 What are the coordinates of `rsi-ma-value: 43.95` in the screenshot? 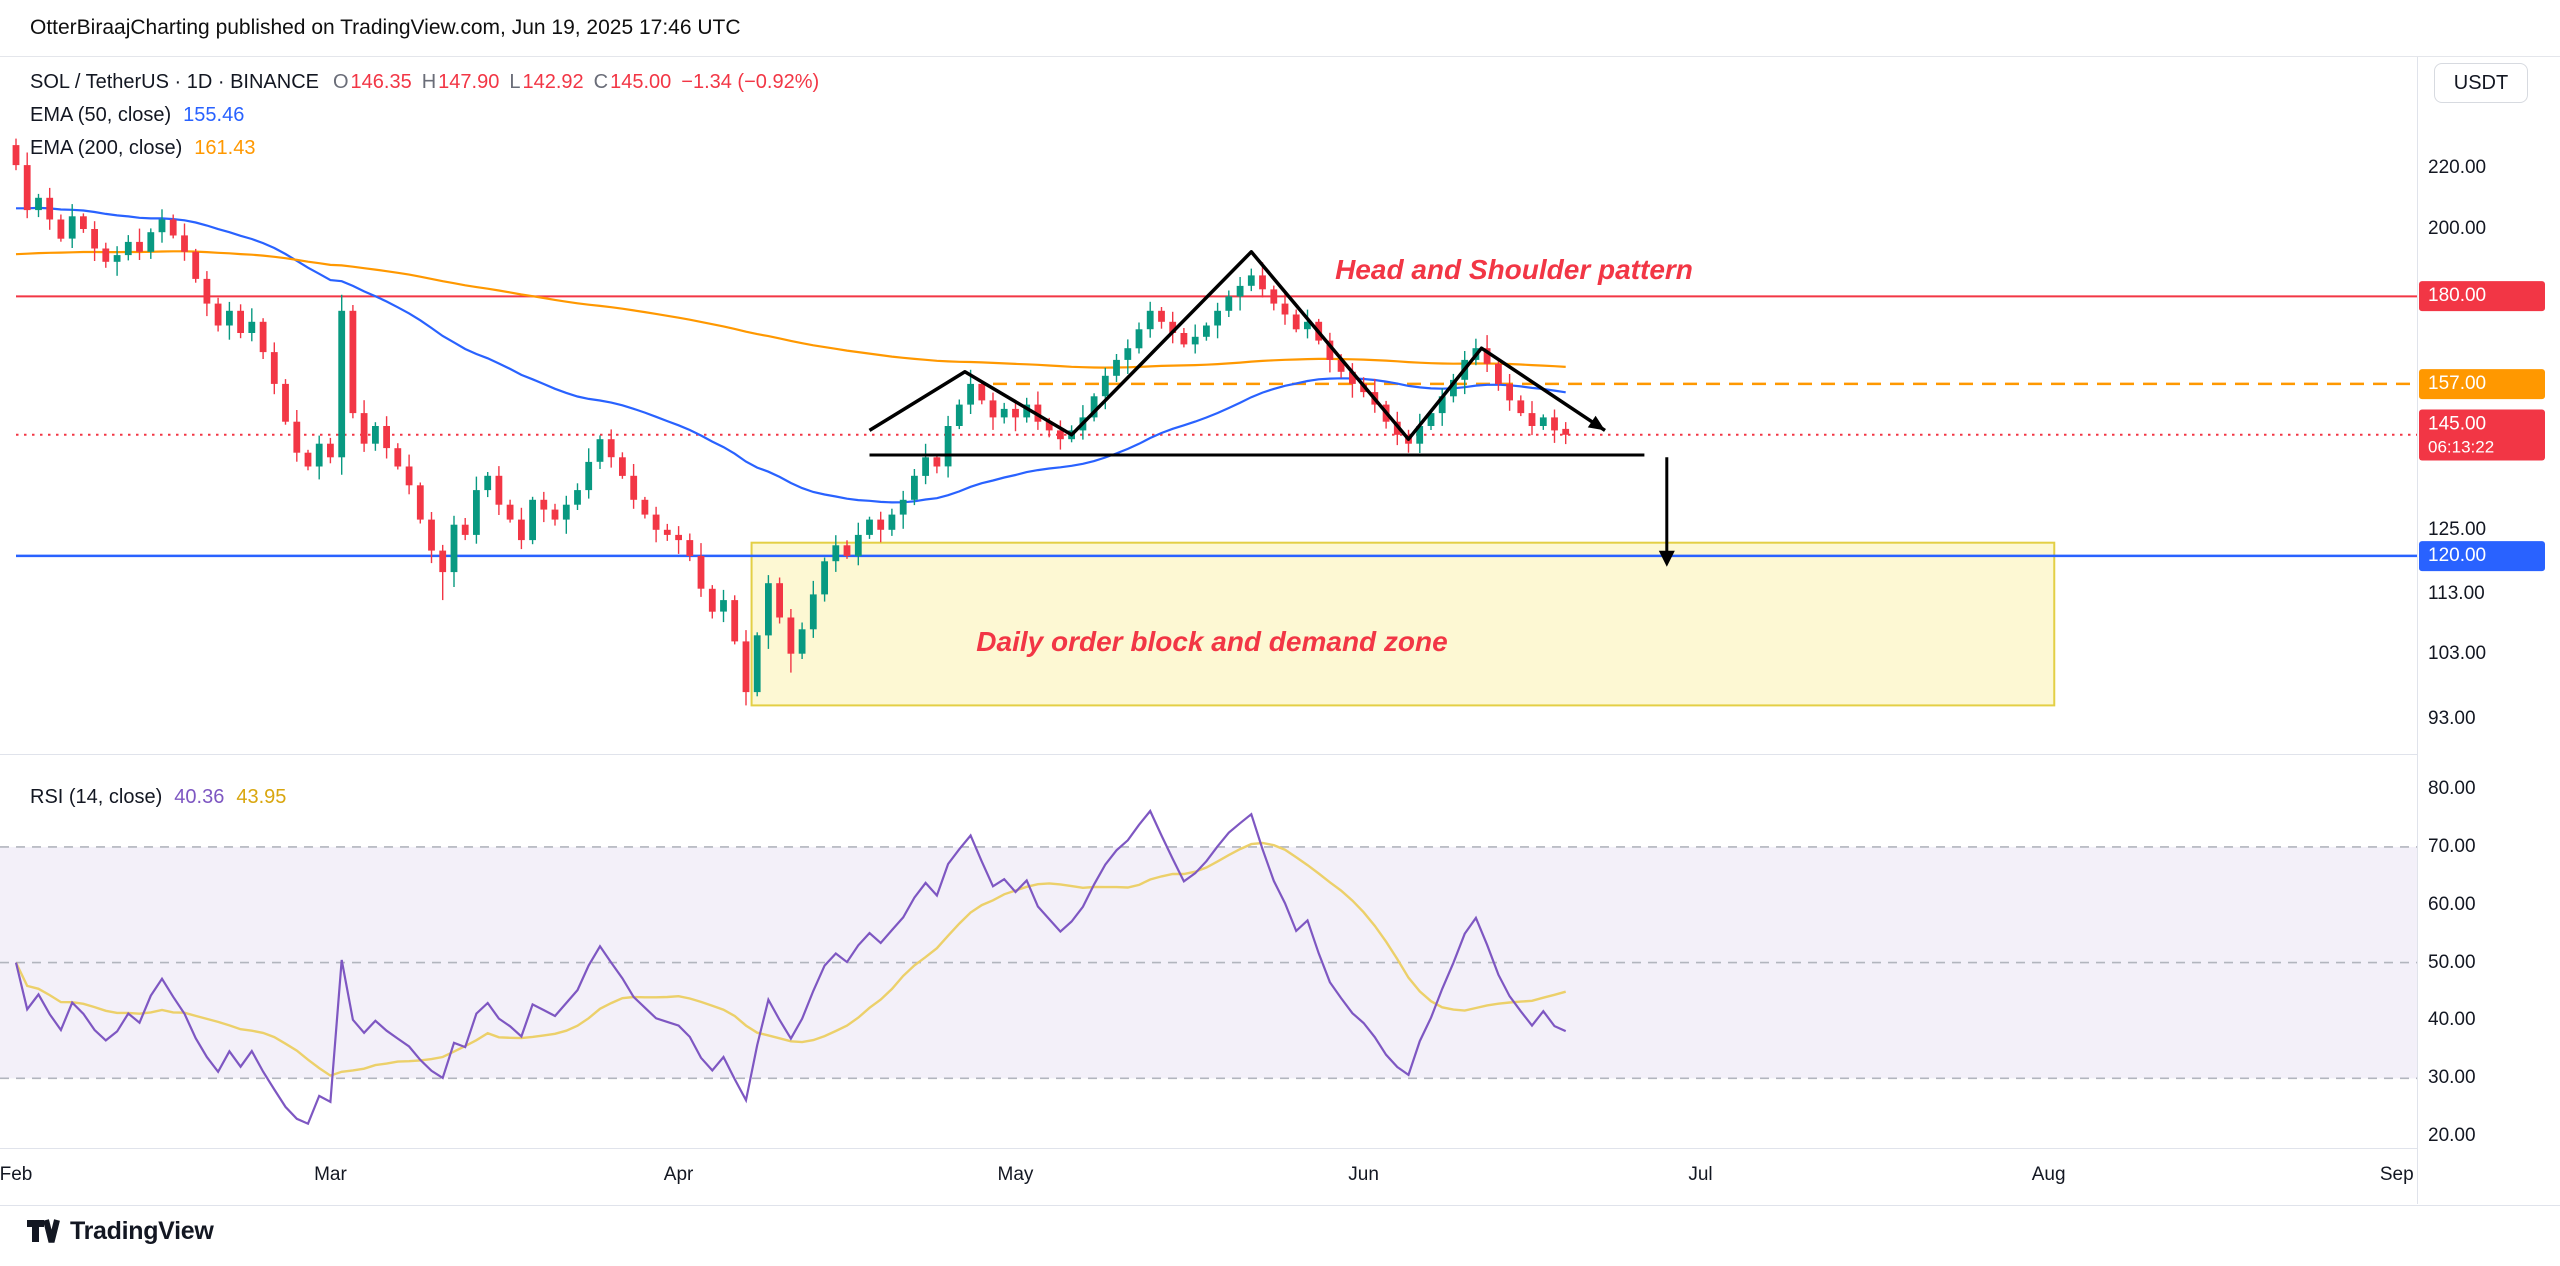 It's located at (261, 797).